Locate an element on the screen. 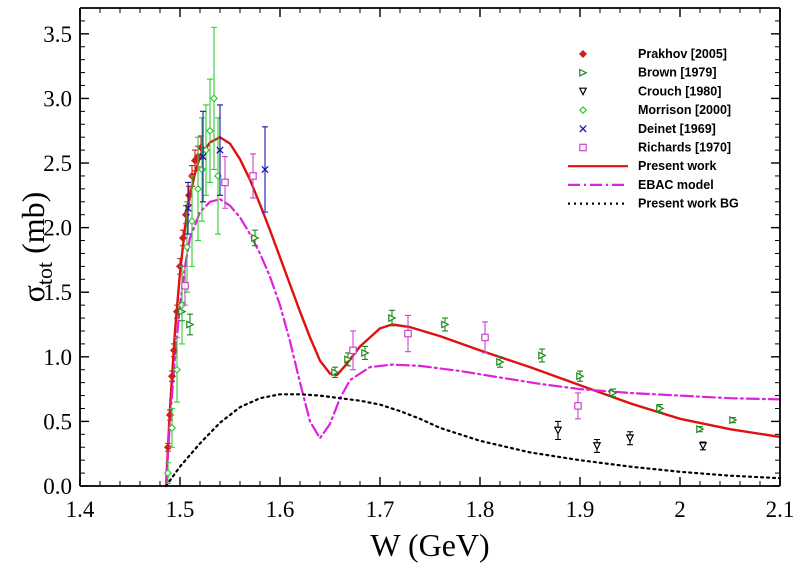 This screenshot has height=568, width=802. legend-label: Present work BG is located at coordinates (688, 204).